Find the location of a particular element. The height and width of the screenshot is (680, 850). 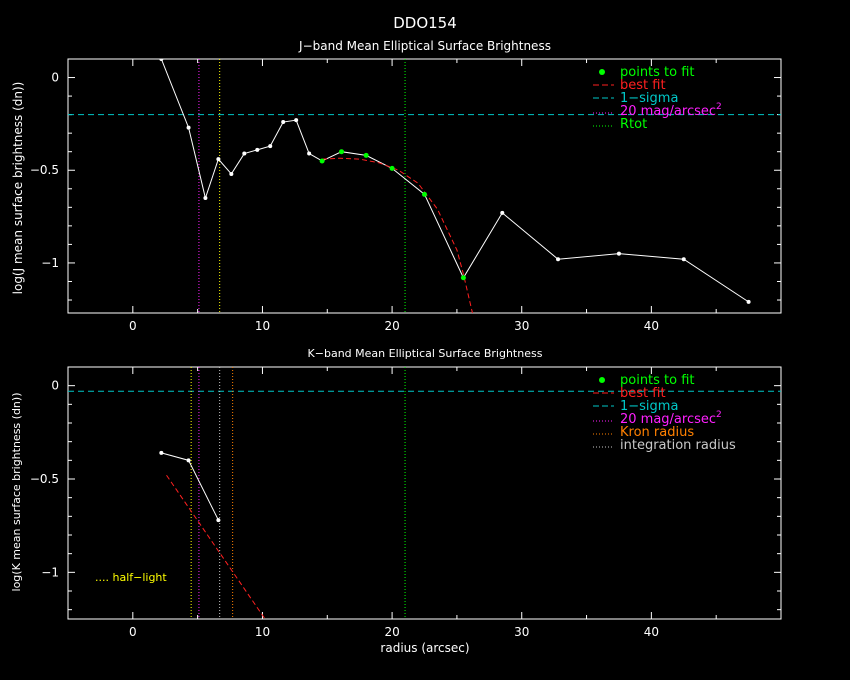

j-band-x-tick-label: 10 is located at coordinates (262, 326).